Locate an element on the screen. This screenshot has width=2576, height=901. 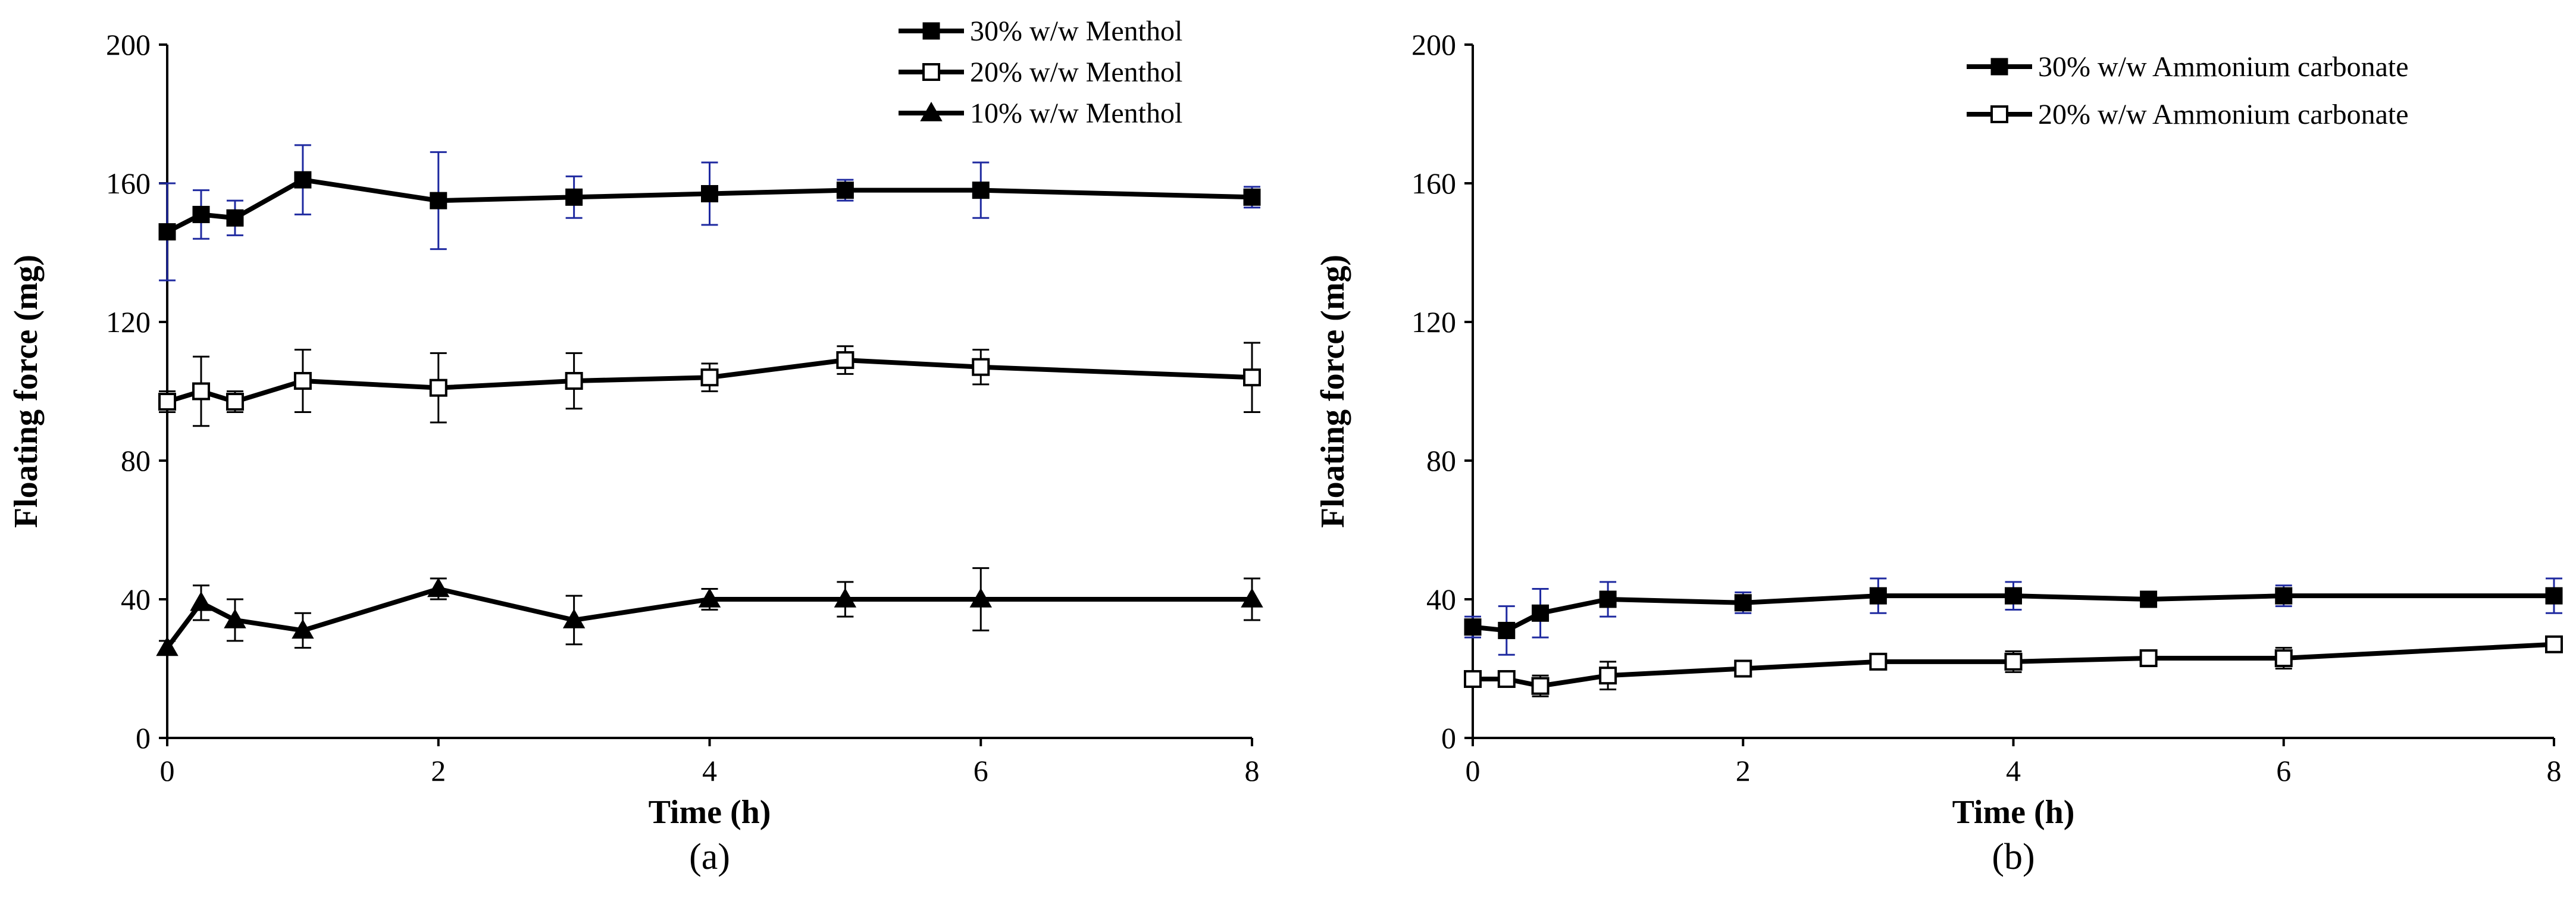
panel-label: (a) is located at coordinates (709, 857).